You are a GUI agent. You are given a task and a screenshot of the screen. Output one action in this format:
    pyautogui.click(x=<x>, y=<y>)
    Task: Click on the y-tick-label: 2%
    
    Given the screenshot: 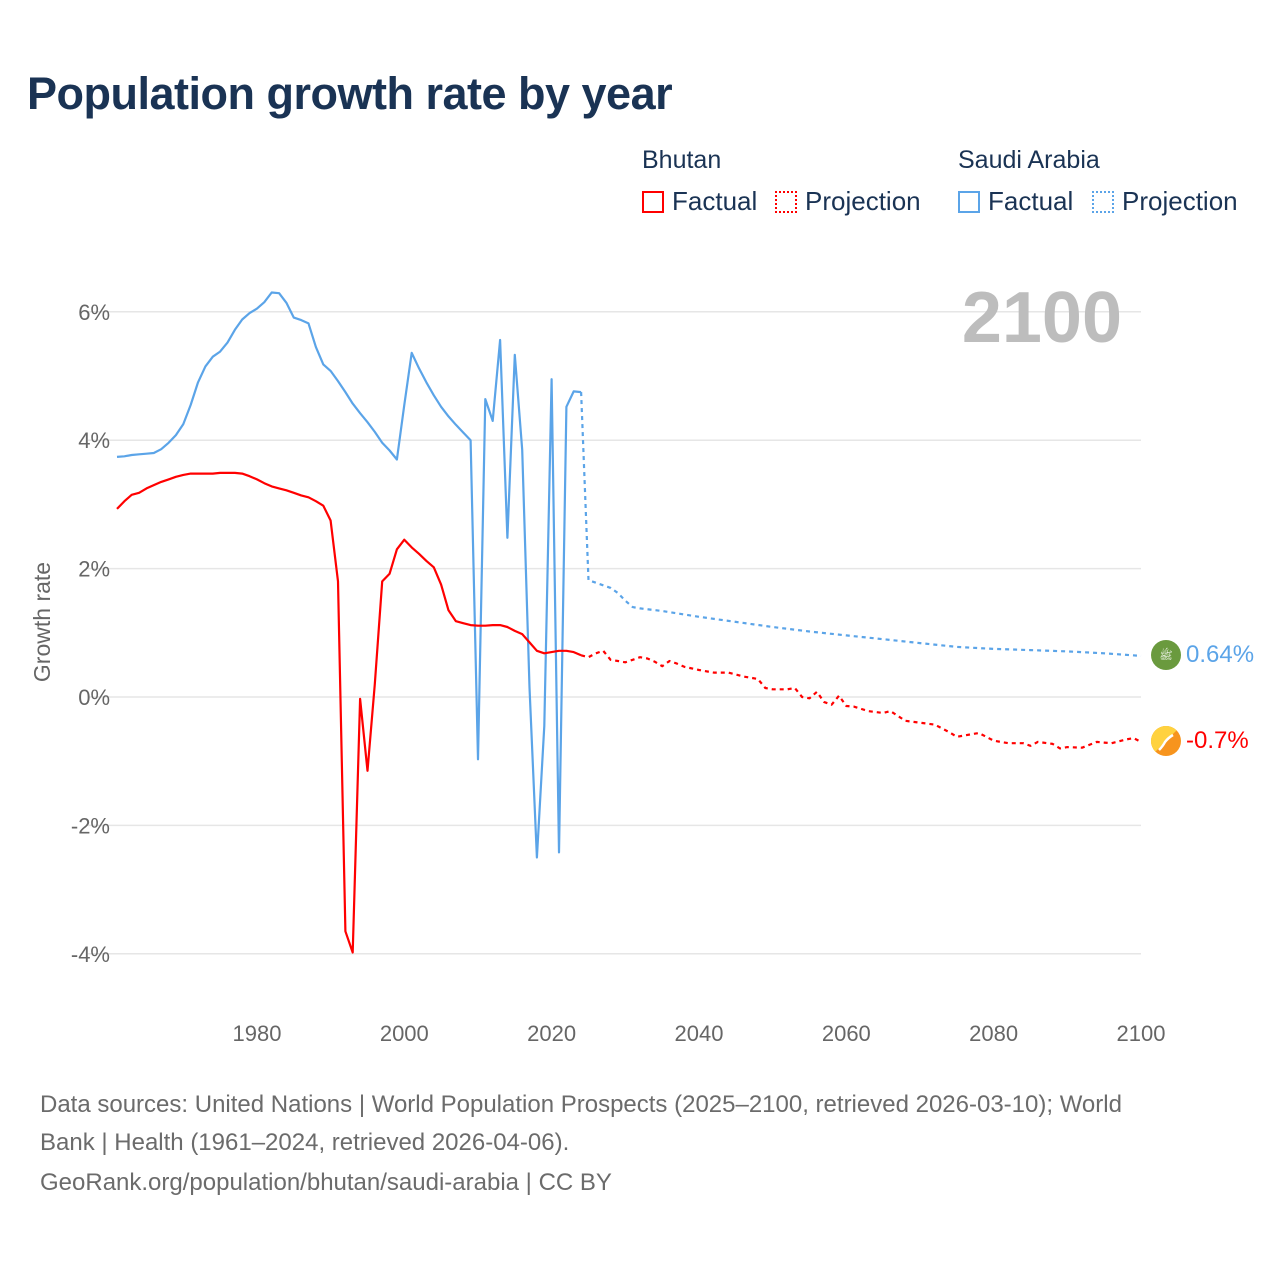 What is the action you would take?
    pyautogui.click(x=94, y=569)
    